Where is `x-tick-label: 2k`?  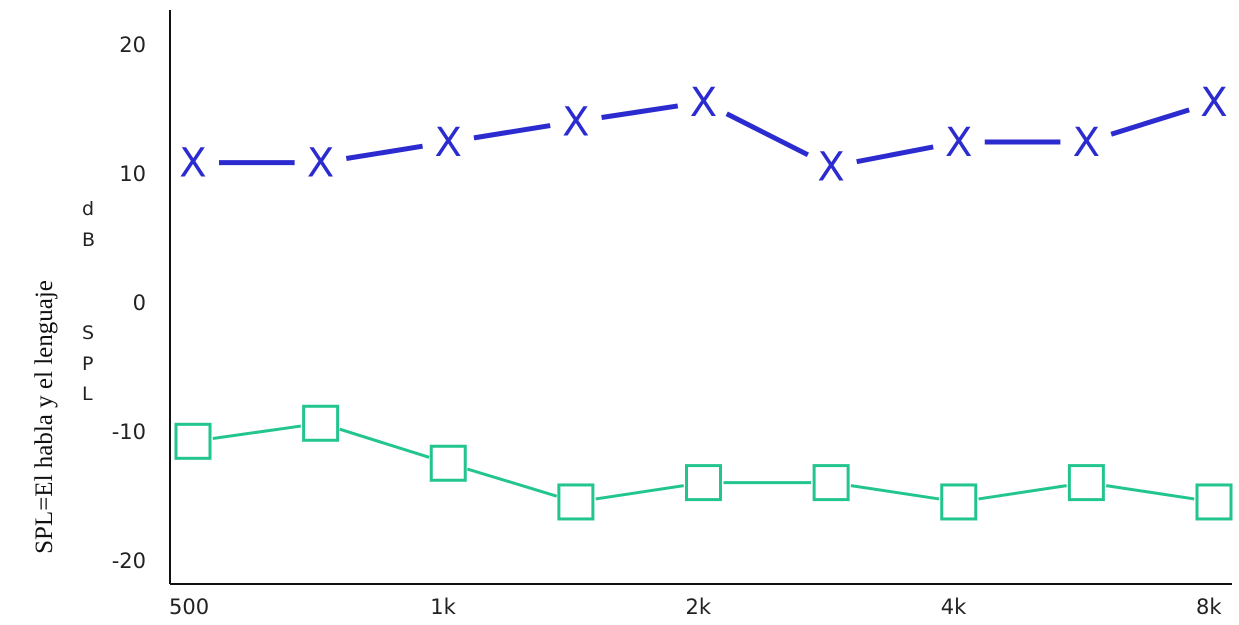
x-tick-label: 2k is located at coordinates (699, 607).